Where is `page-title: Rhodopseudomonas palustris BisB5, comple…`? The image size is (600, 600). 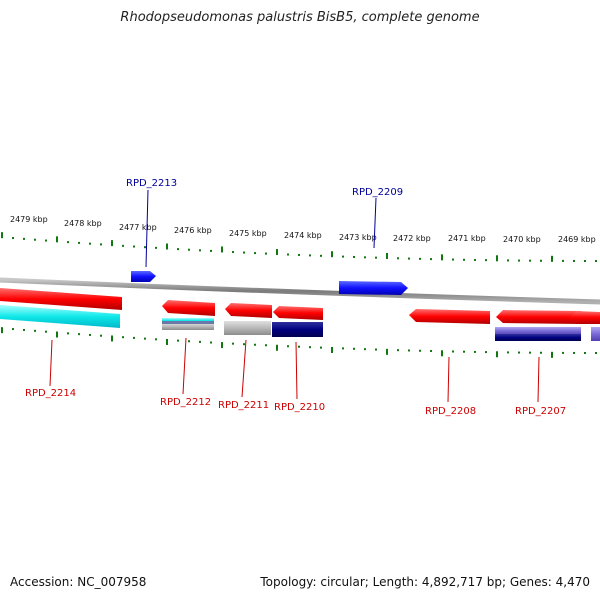
page-title: Rhodopseudomonas palustris BisB5, comple… is located at coordinates (300, 17).